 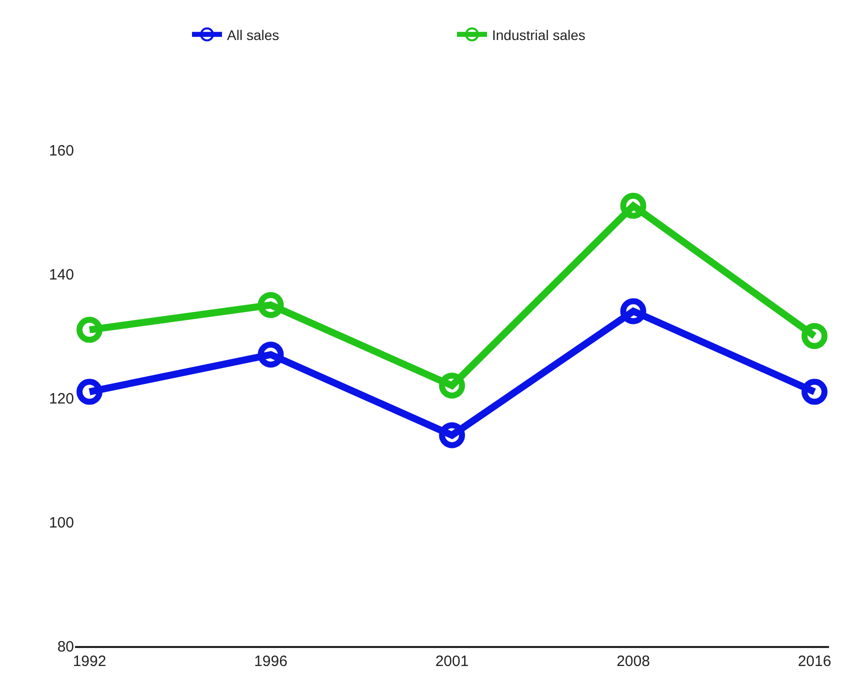 I want to click on y-tick-label: 100, so click(x=61, y=523).